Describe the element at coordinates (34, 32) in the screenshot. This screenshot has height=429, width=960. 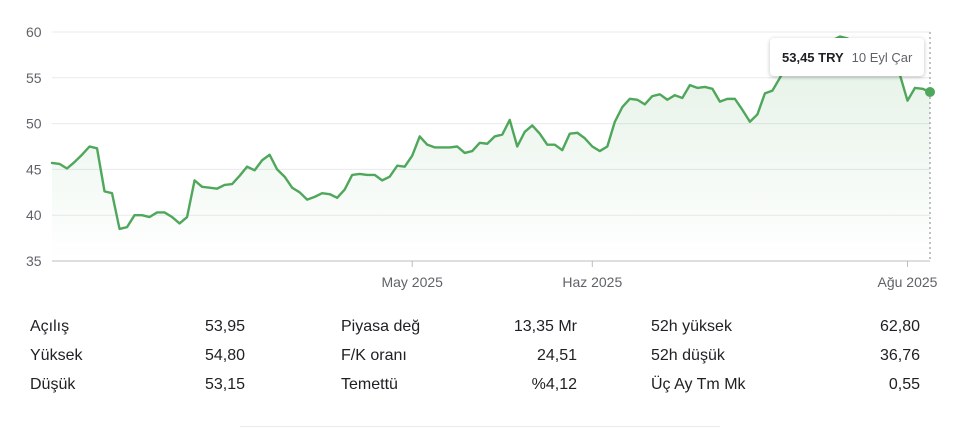
I see `y-tick-label: 60` at that location.